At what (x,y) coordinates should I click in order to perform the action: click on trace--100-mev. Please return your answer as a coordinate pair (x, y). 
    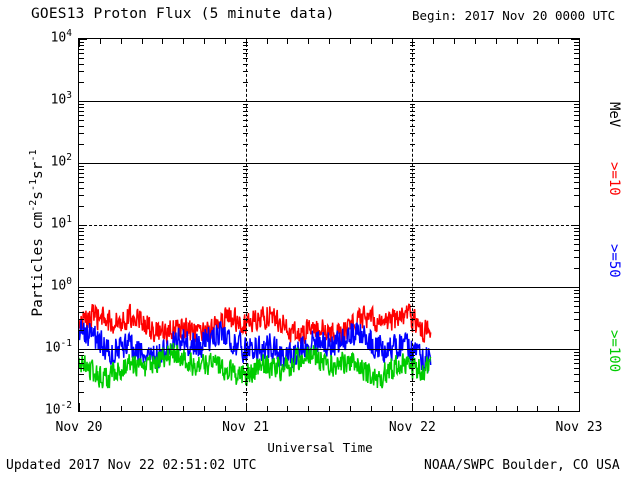
    Looking at the image, I should click on (255, 365).